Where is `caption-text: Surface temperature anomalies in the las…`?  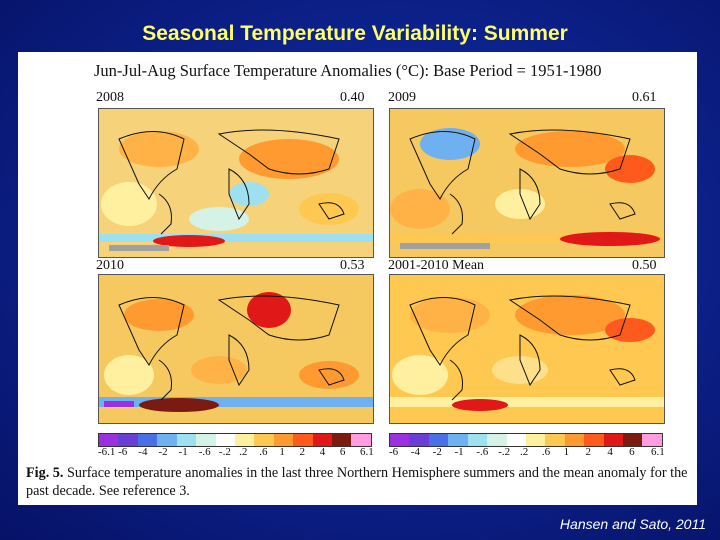 caption-text: Surface temperature anomalies in the las… is located at coordinates (357, 482).